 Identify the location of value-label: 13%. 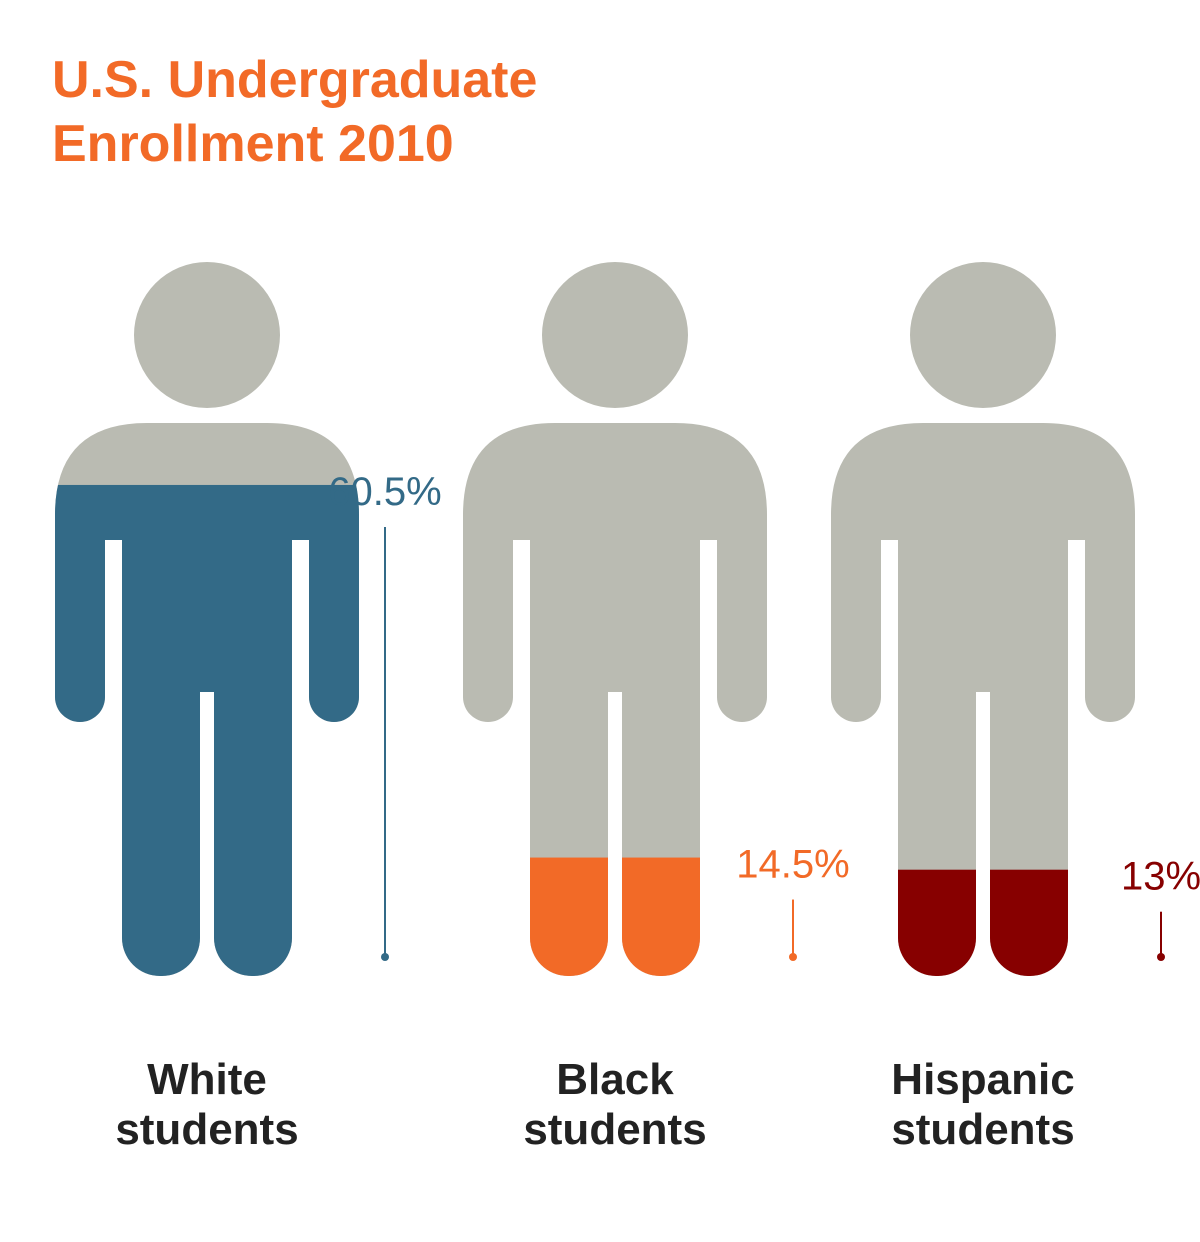
(1160, 877).